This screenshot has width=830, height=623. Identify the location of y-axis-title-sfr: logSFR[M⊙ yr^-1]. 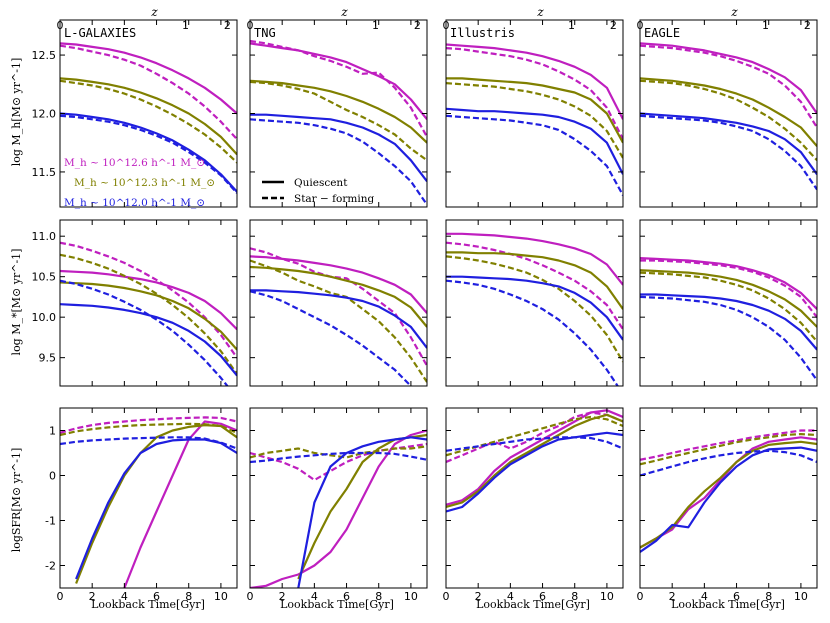
(16, 500).